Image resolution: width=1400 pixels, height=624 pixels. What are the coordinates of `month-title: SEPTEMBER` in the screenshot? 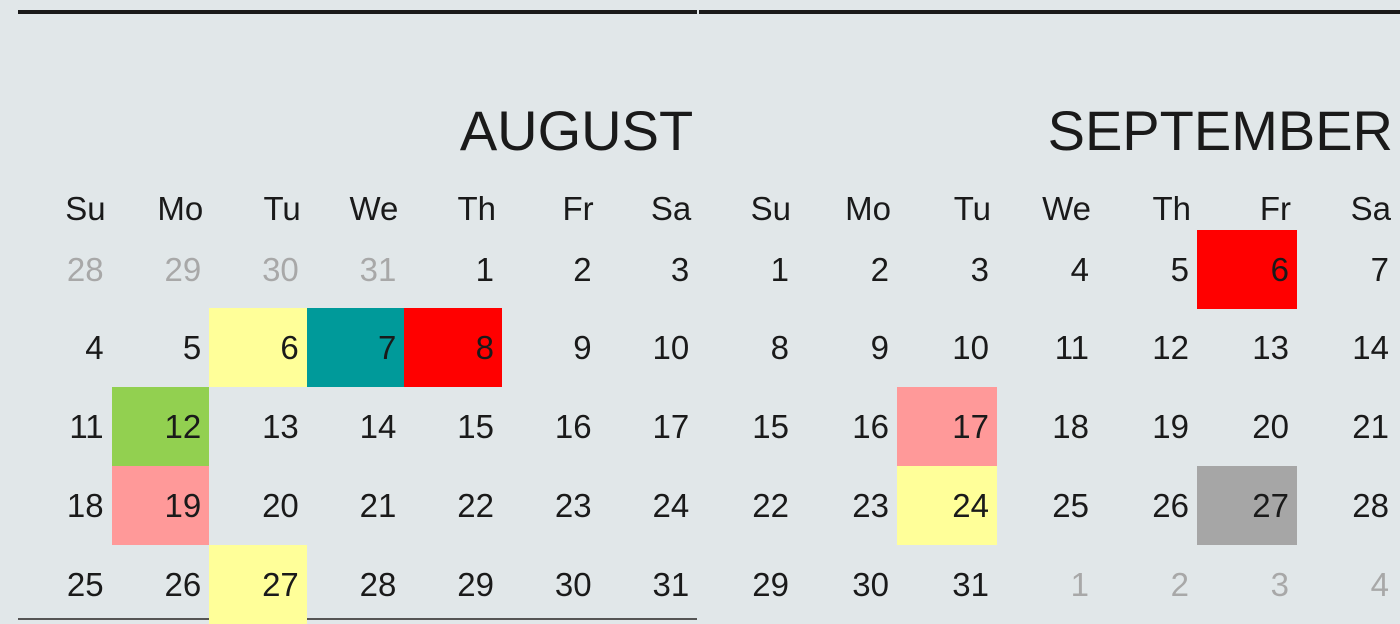 It's located at (1220, 130).